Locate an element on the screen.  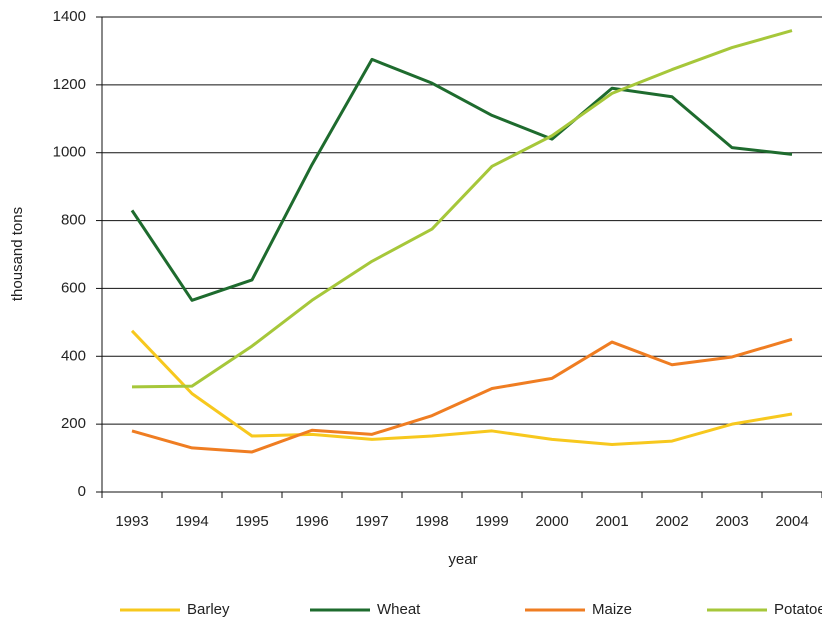
y-tick-label: 400 is located at coordinates (73, 355).